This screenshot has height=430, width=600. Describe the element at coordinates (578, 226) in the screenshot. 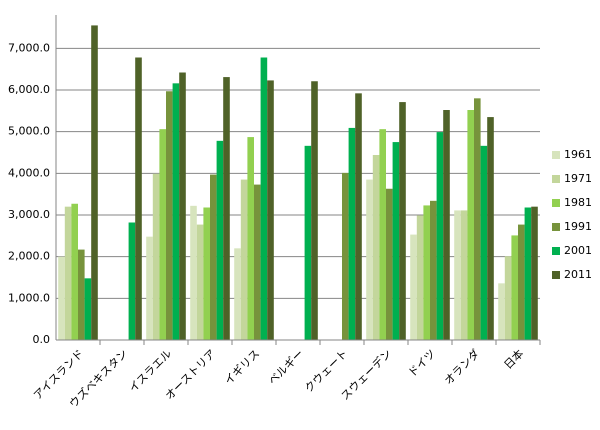

I see `legend-label: 1991` at that location.